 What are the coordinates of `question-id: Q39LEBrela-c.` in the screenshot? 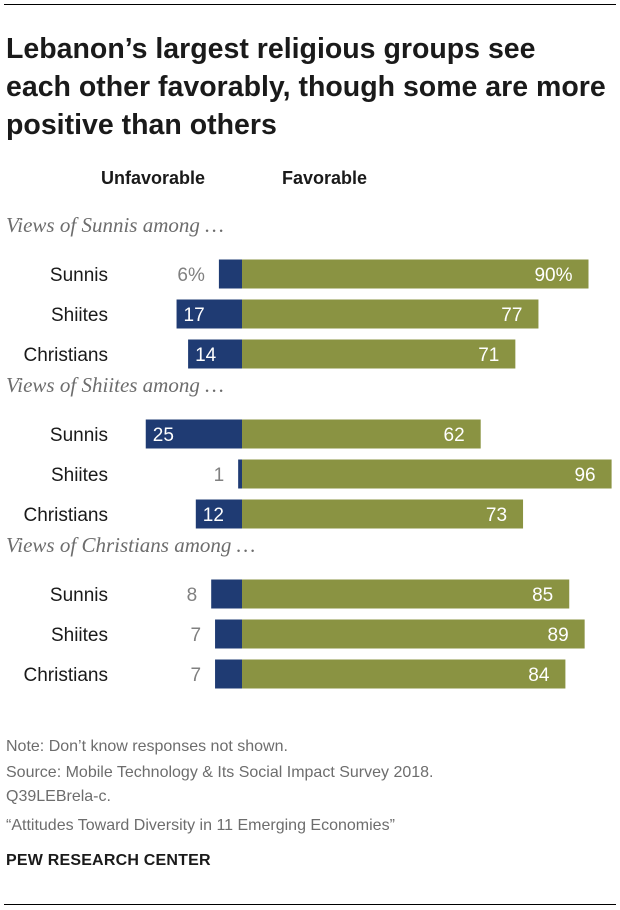 It's located at (58, 796).